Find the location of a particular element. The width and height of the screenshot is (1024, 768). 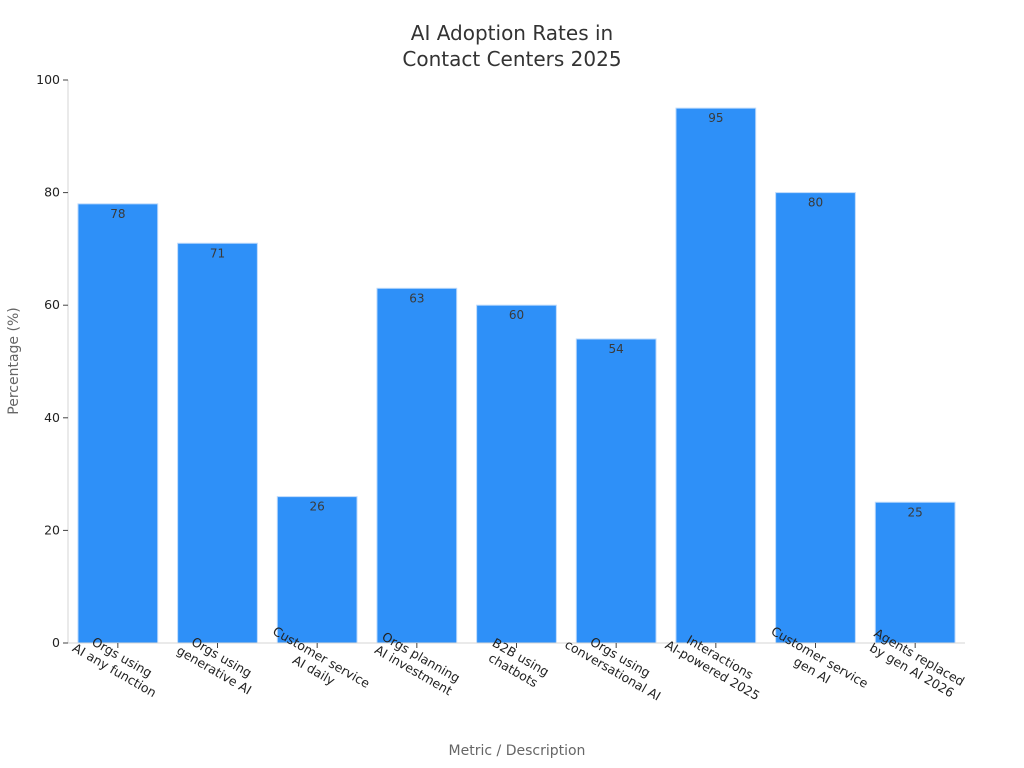

y-tick-label: 100 is located at coordinates (48, 79).